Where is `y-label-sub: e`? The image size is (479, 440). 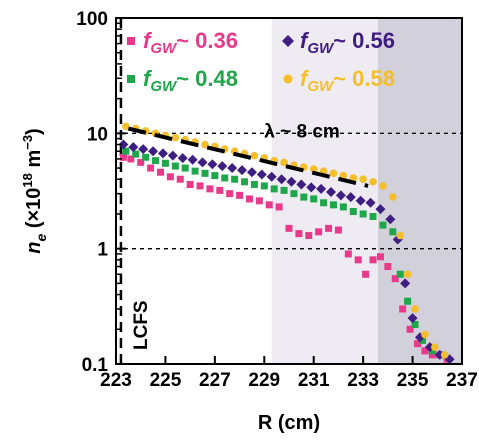 y-label-sub: e is located at coordinates (41, 238).